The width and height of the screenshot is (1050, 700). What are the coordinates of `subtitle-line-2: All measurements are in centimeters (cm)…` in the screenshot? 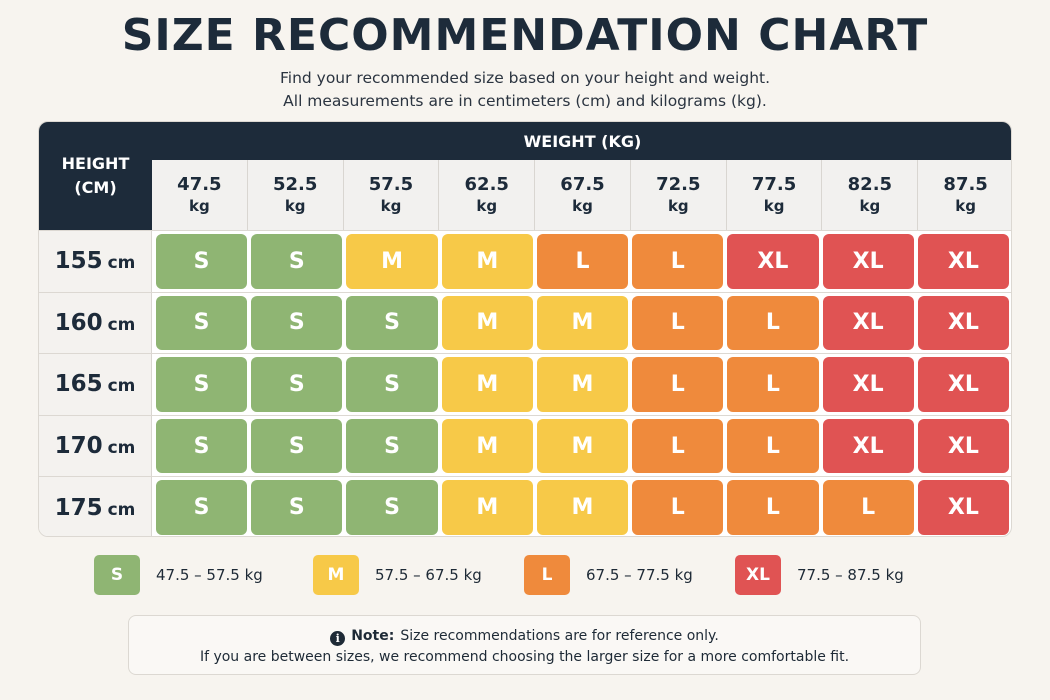 It's located at (525, 101).